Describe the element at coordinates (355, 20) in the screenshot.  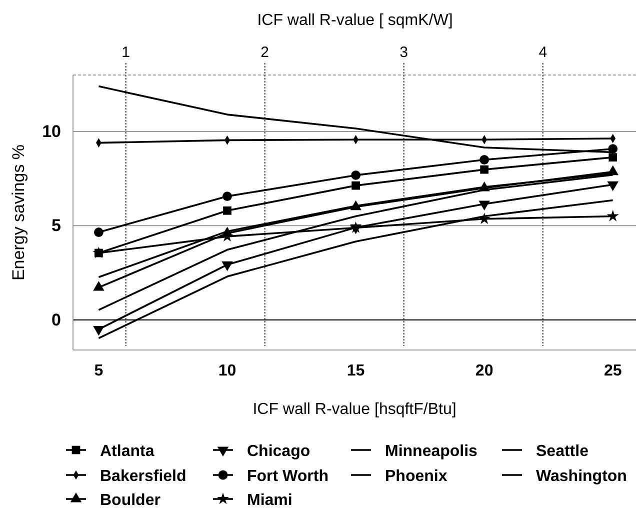
I see `x2-axis-title: ICF wall R-value [ sqmK/W]` at that location.